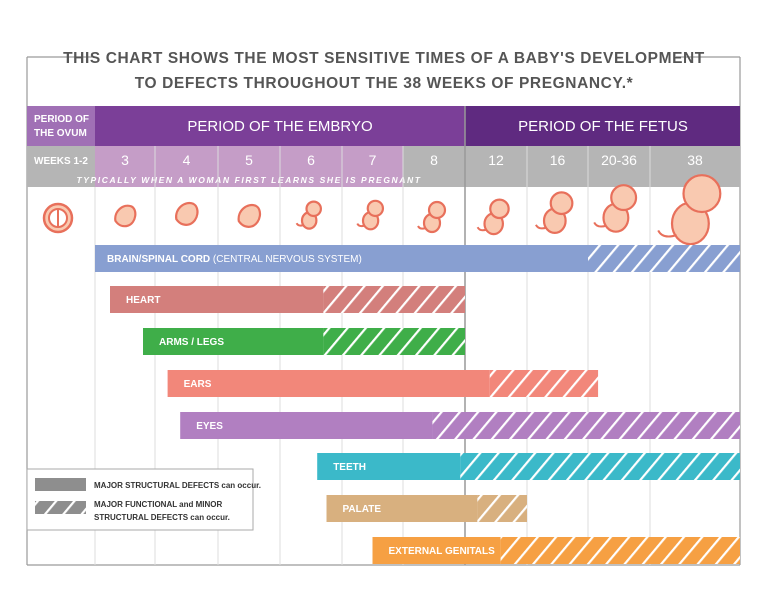  I want to click on bar-label: EYES, so click(209, 426).